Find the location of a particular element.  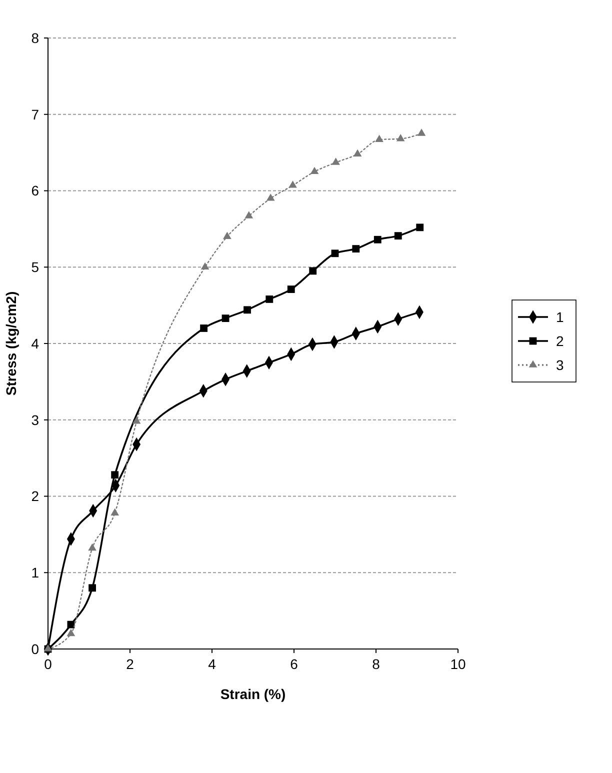

x-tick-label: 4 is located at coordinates (212, 664).